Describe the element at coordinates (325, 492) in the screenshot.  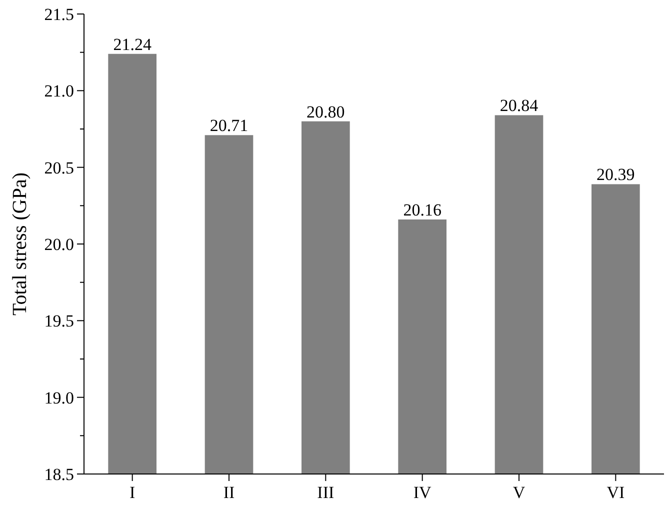
I see `x-tick-label: III` at that location.